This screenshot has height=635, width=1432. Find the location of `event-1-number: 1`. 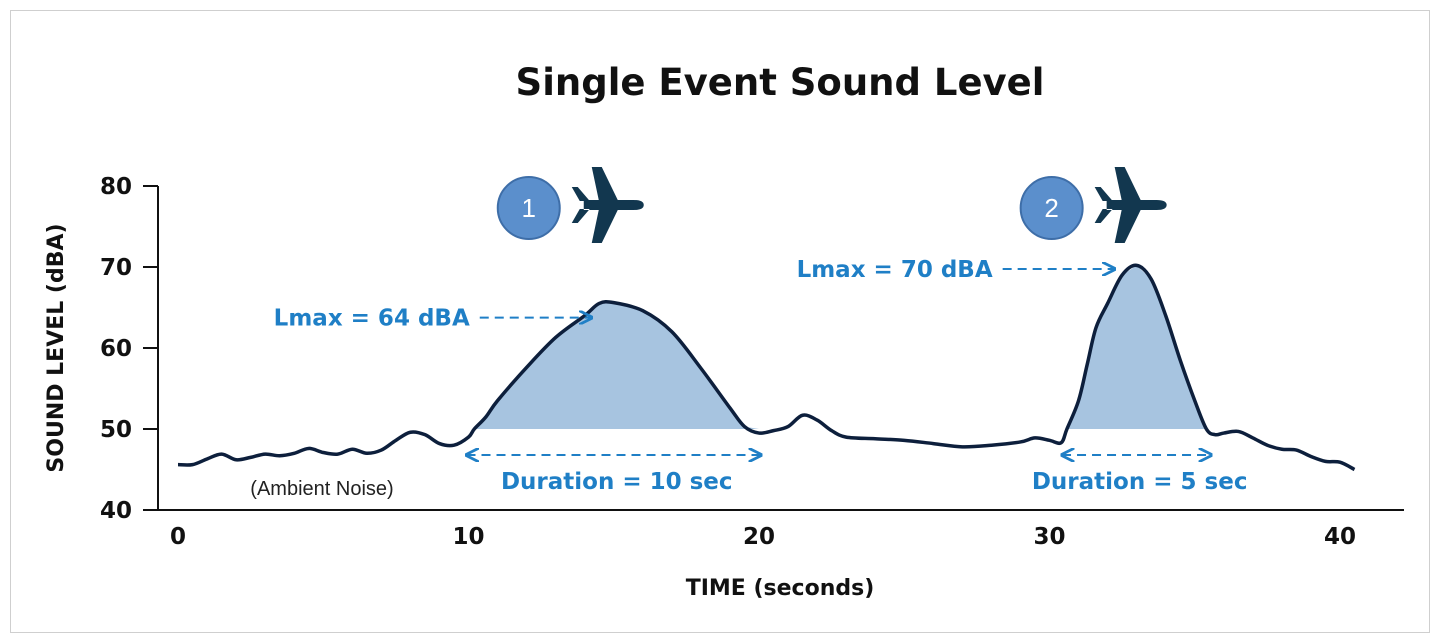

event-1-number: 1 is located at coordinates (529, 208).